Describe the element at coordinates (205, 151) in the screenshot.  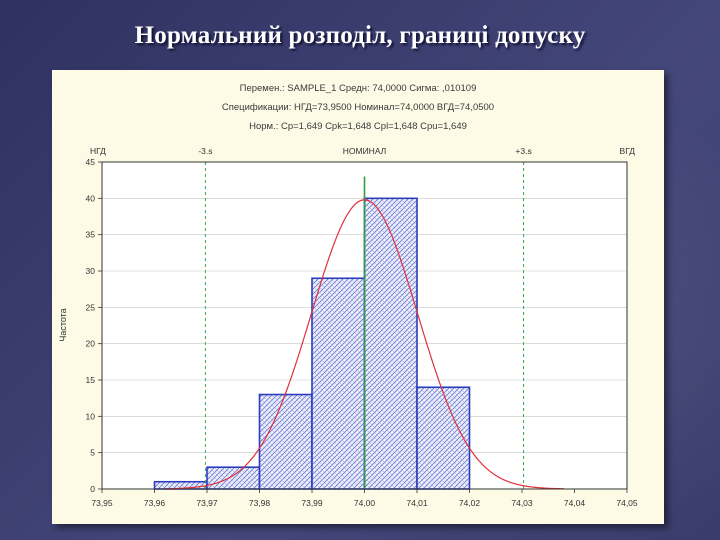
I see `marker-label: -3.s` at that location.